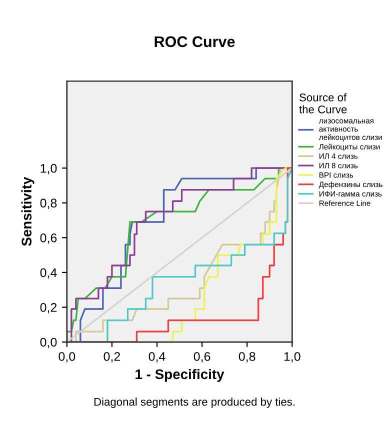 The width and height of the screenshot is (389, 427). I want to click on y-axis-title: Sensitivity, so click(27, 211).